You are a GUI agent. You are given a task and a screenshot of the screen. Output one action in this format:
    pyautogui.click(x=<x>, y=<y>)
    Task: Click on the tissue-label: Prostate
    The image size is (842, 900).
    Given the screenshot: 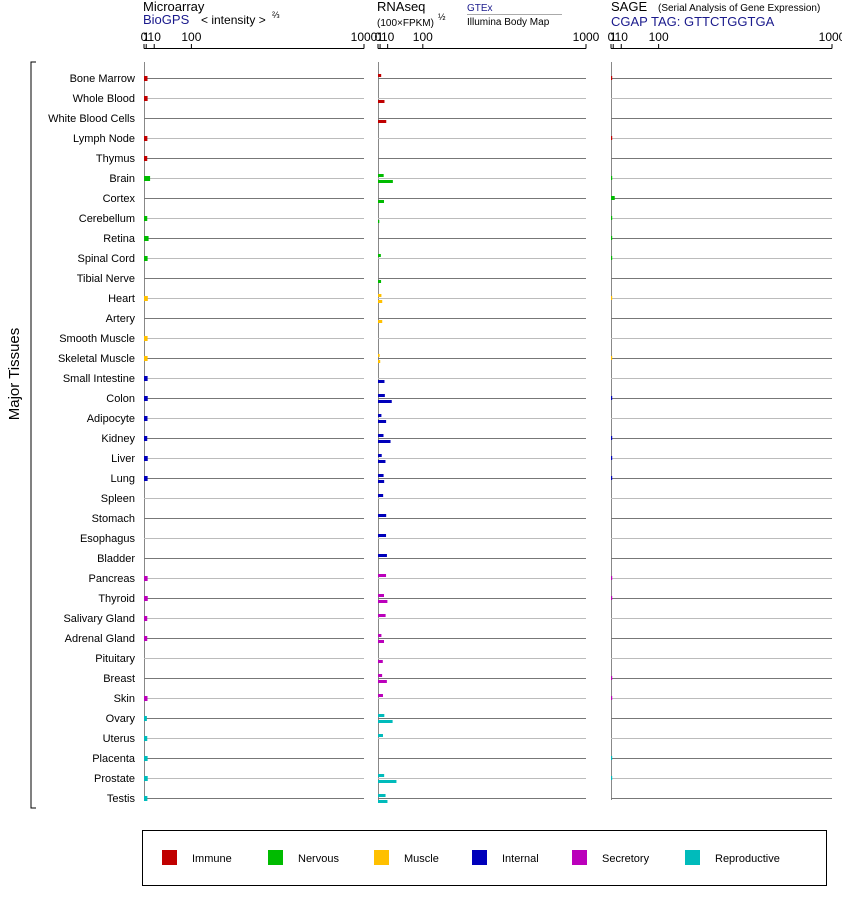 What is the action you would take?
    pyautogui.click(x=114, y=779)
    